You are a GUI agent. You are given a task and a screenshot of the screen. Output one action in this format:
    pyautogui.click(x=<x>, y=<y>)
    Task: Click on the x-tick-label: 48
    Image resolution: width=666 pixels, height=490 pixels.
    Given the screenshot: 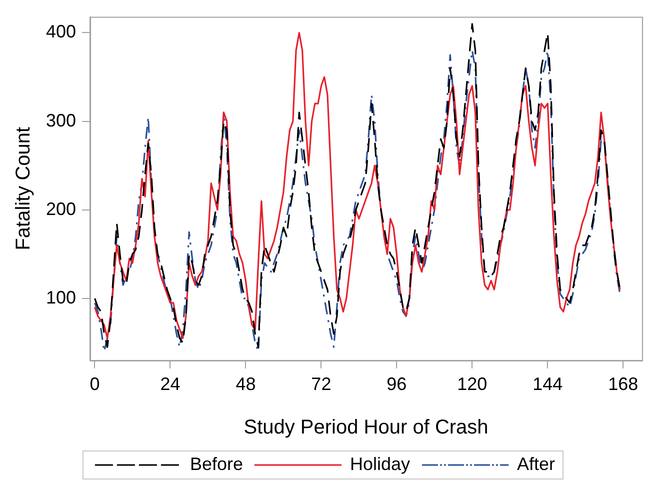 What is the action you would take?
    pyautogui.click(x=246, y=384)
    